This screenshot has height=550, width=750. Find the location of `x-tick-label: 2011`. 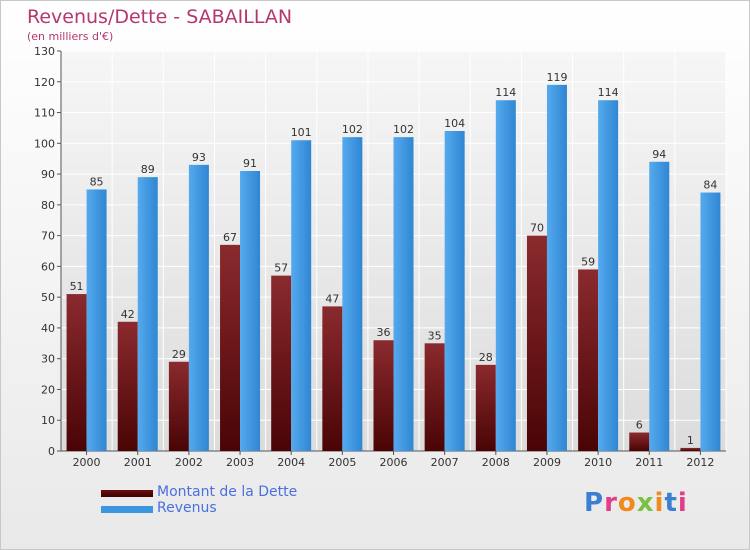

x-tick-label: 2011 is located at coordinates (649, 462).